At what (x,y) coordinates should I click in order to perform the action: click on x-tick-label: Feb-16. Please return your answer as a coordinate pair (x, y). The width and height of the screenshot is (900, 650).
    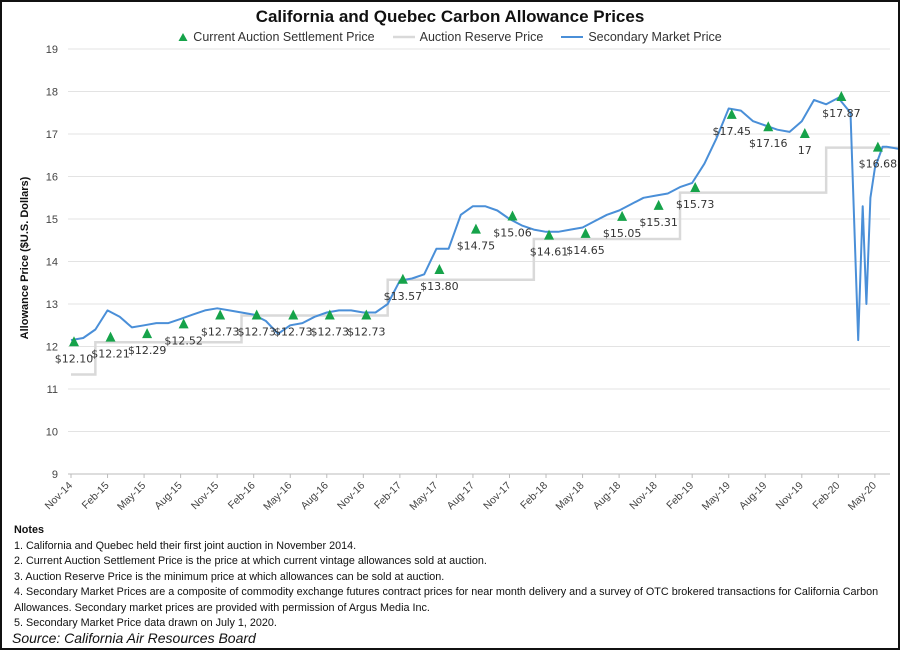
    Looking at the image, I should click on (242, 496).